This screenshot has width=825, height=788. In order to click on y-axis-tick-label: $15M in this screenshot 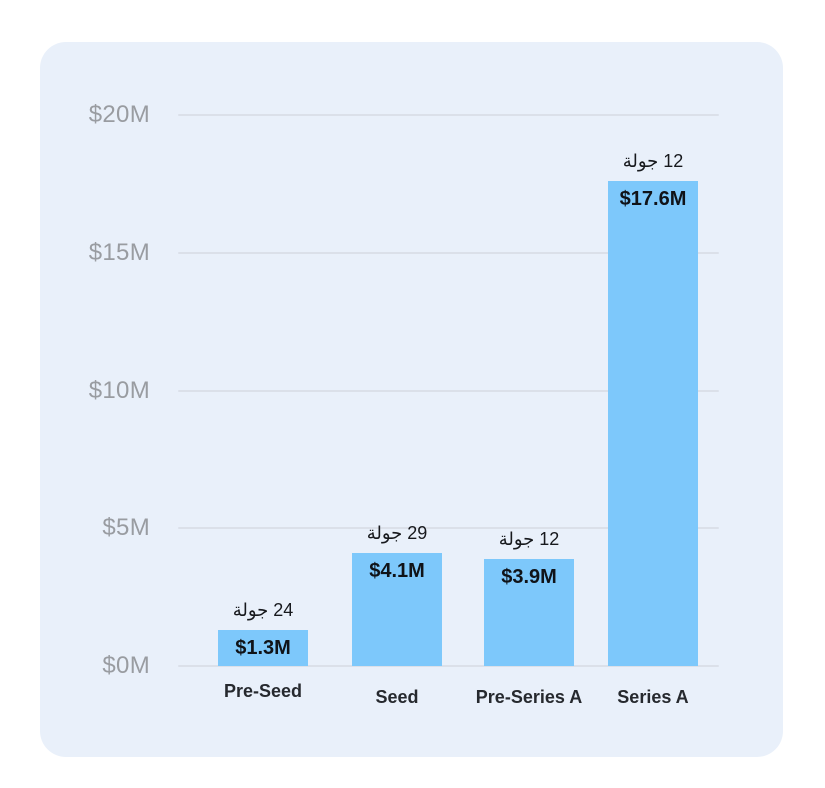, I will do `click(119, 252)`.